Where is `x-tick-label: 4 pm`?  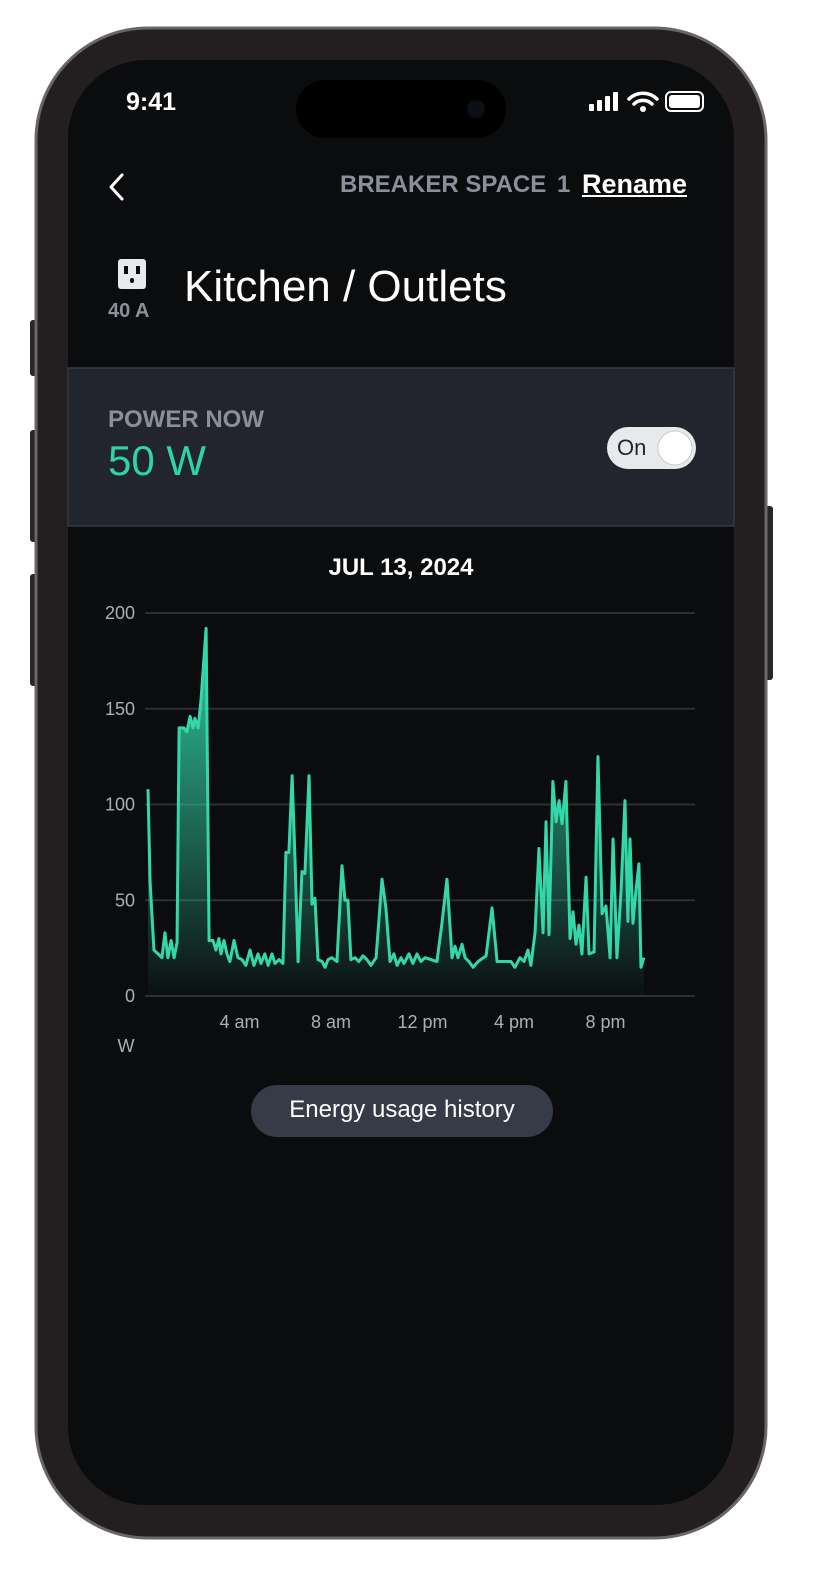
x-tick-label: 4 pm is located at coordinates (514, 1022).